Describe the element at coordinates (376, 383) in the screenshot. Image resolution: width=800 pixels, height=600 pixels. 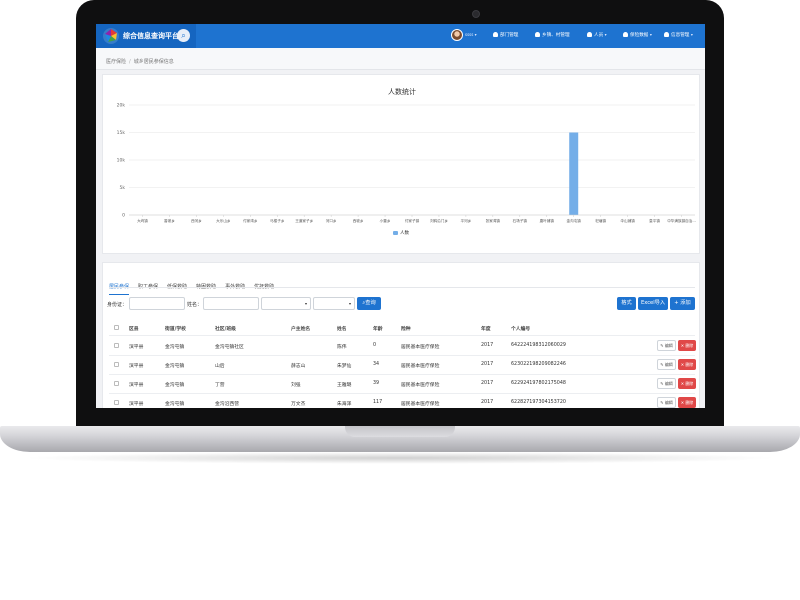
I see `cell-age: 39` at that location.